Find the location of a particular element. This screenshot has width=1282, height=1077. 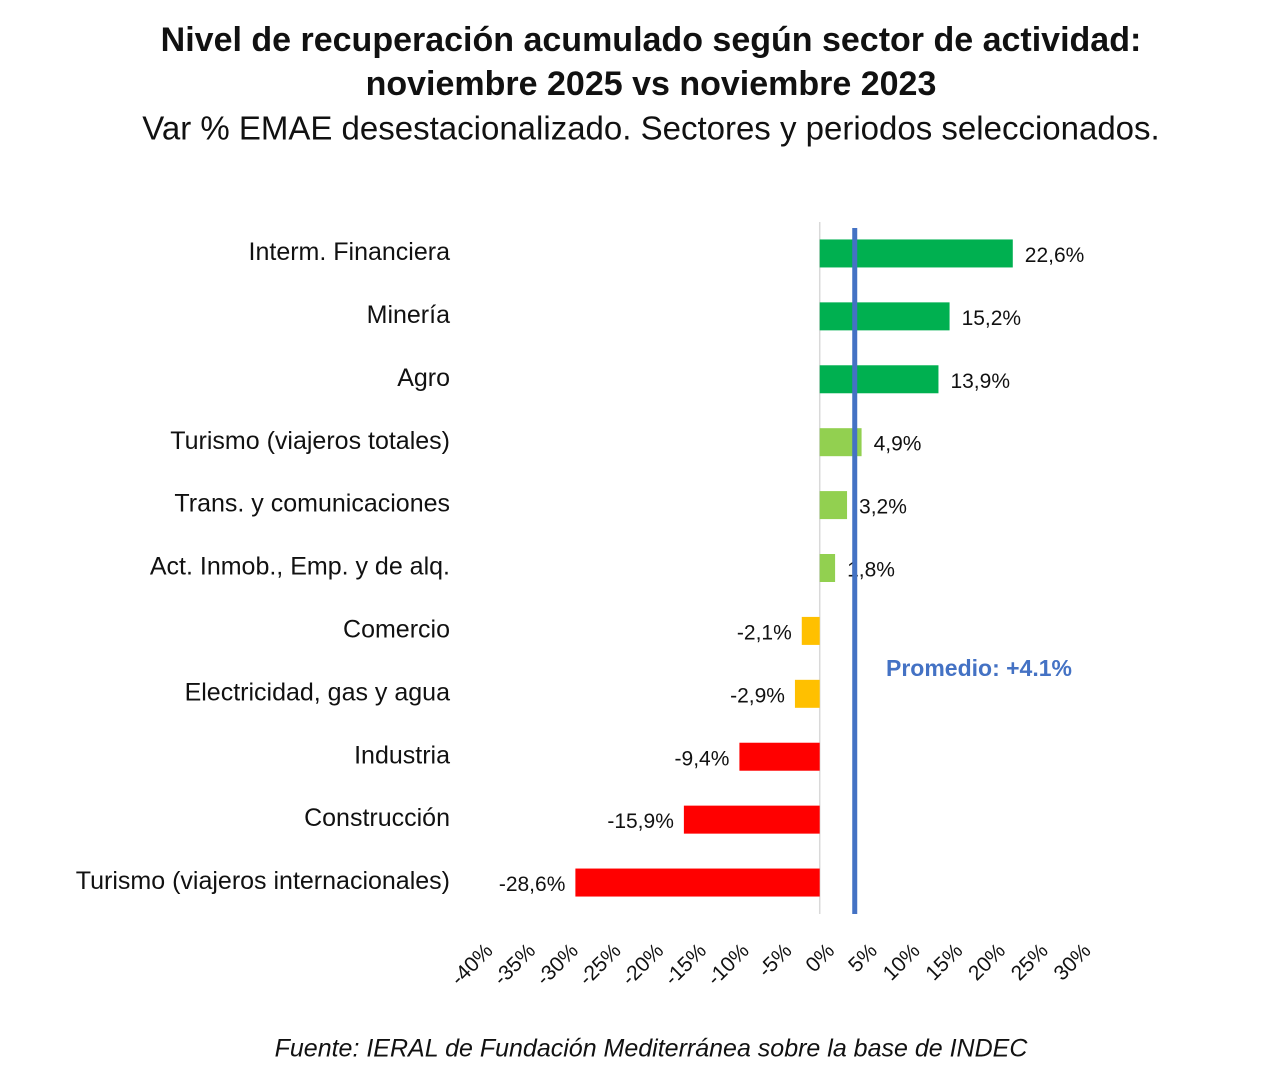

x-tick-label: -5% is located at coordinates (775, 960).